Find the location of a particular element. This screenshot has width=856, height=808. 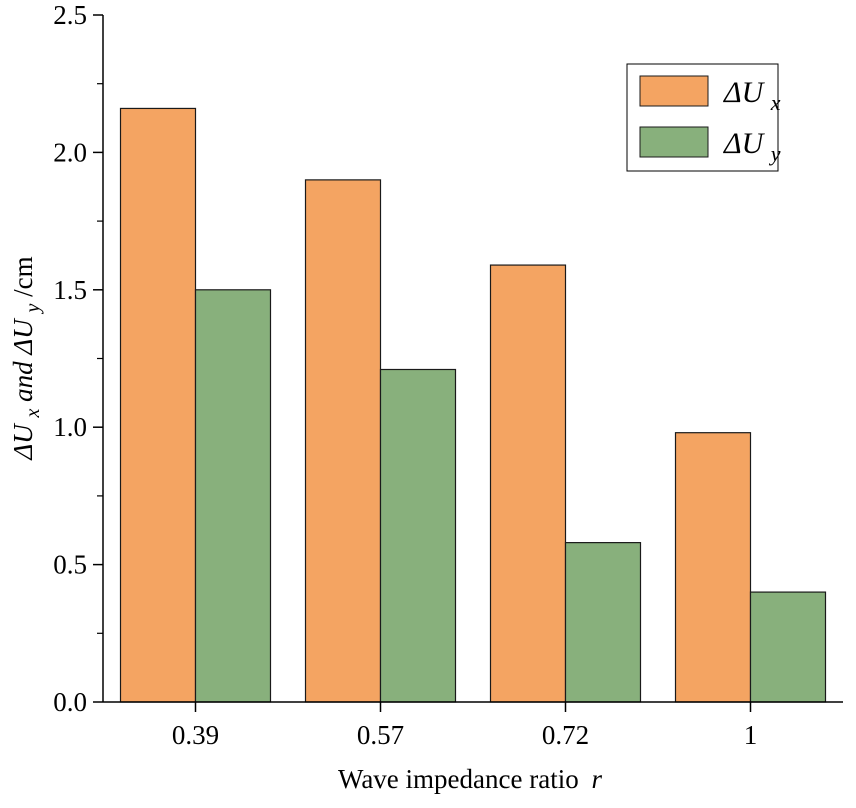

legend-swatch-duy is located at coordinates (674, 142).